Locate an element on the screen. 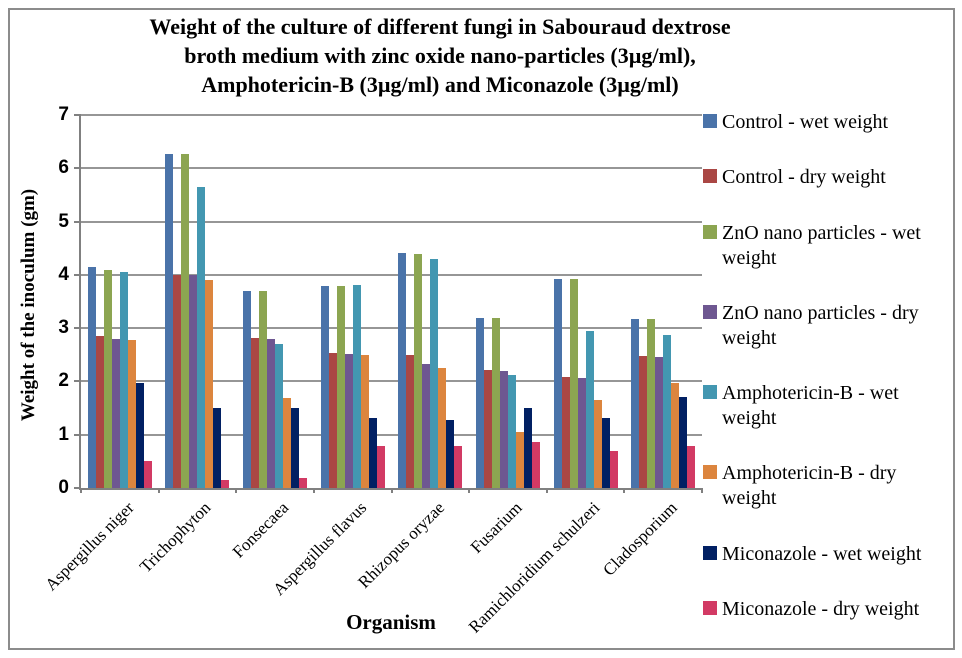 This screenshot has height=658, width=962. x-axis-category-label: Trichophyton is located at coordinates (175, 537).